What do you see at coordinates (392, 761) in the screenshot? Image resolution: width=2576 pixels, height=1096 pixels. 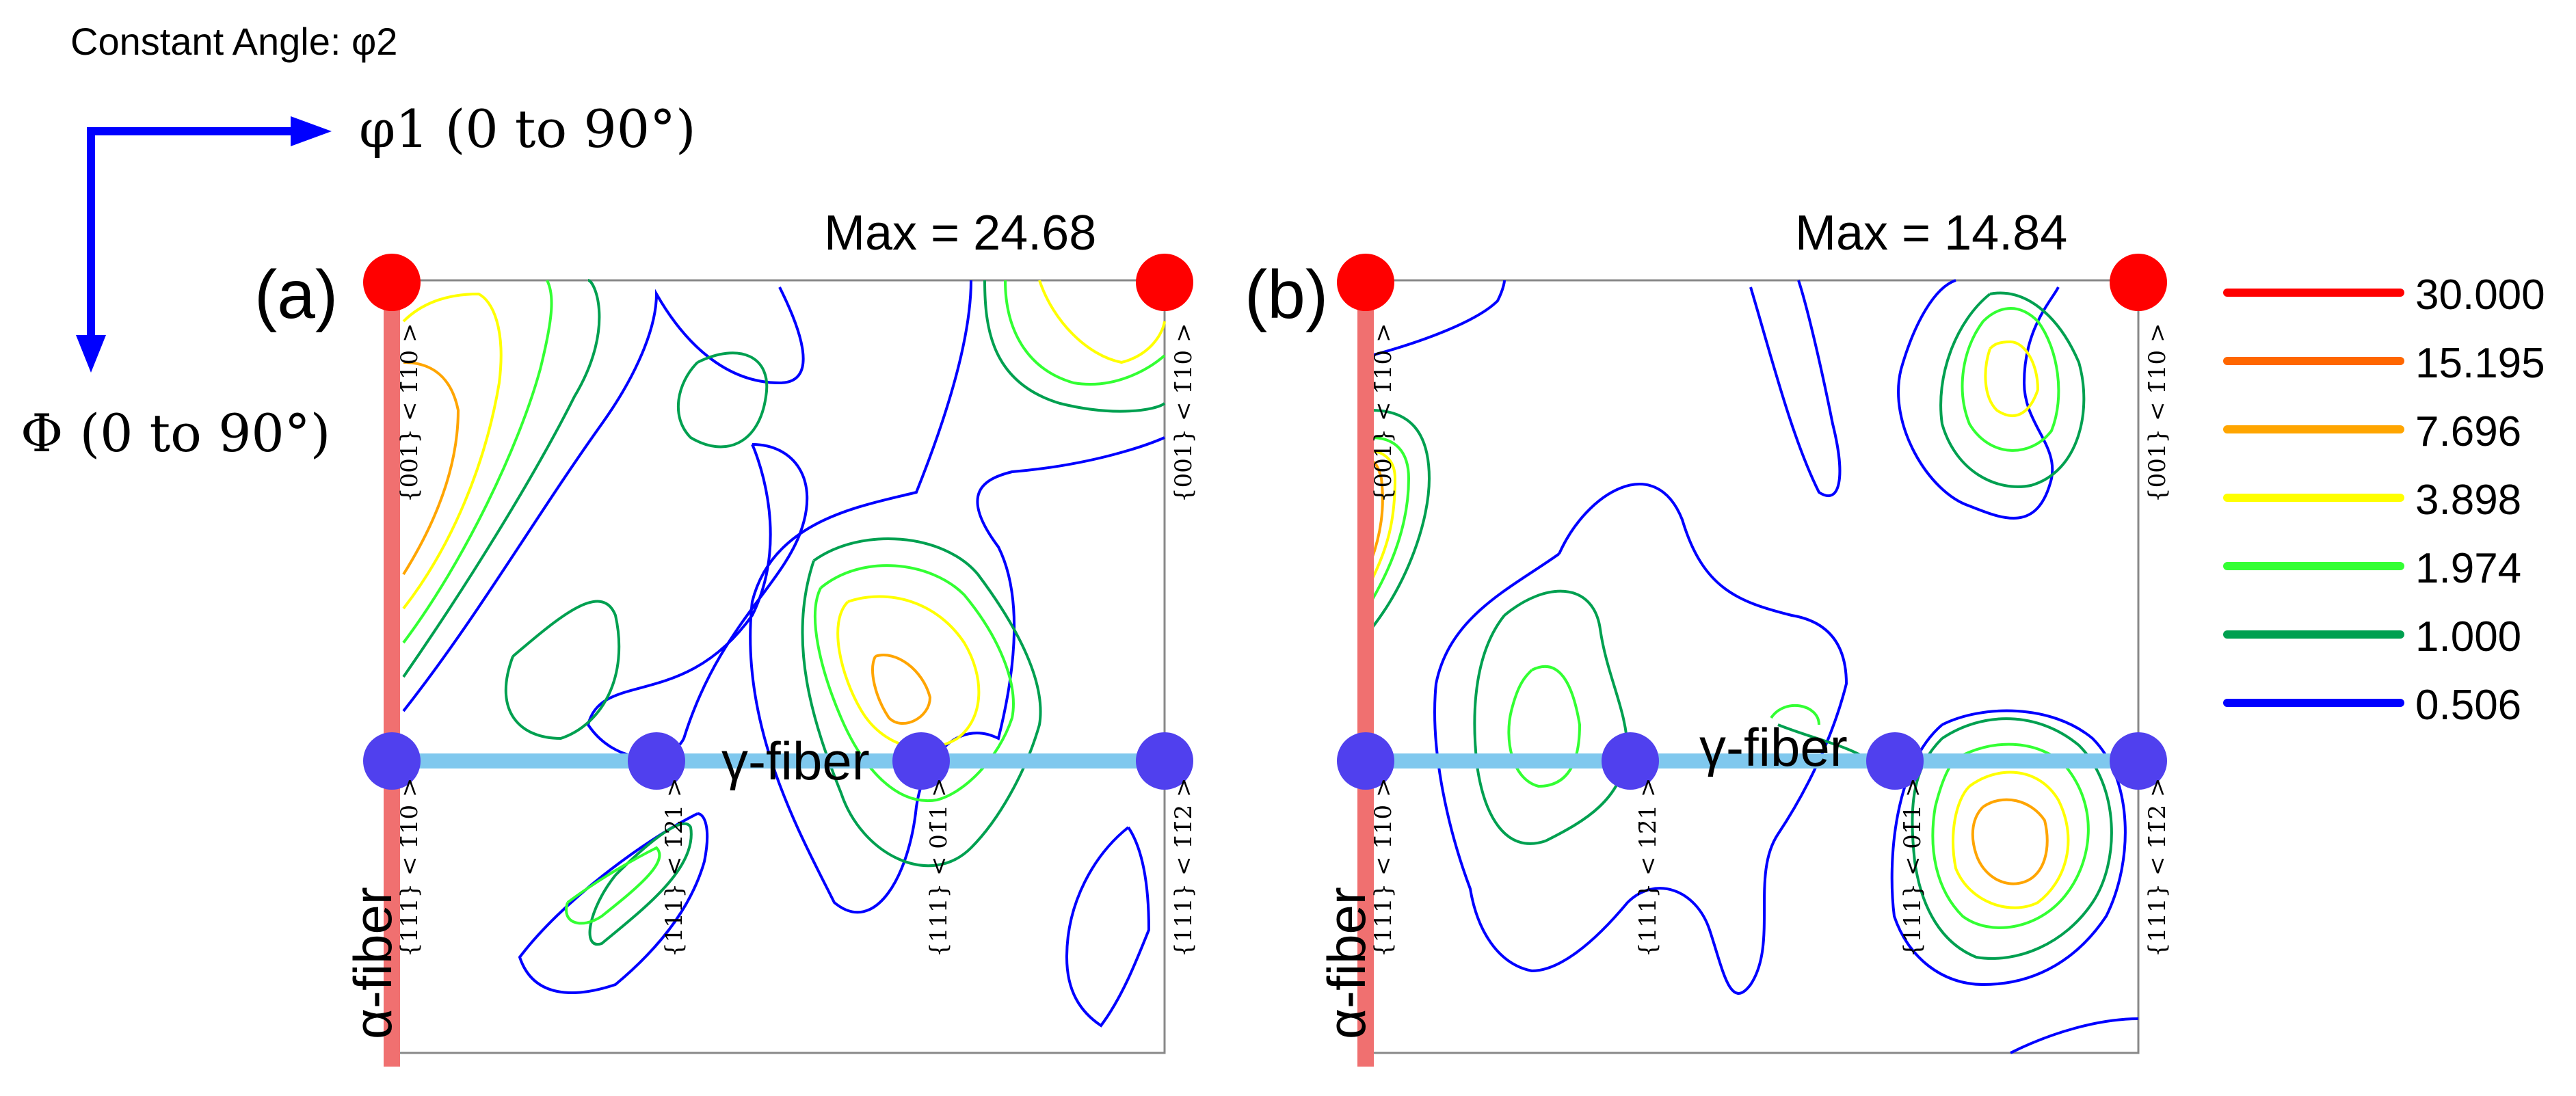 I see `panel-a-marker-b1` at bounding box center [392, 761].